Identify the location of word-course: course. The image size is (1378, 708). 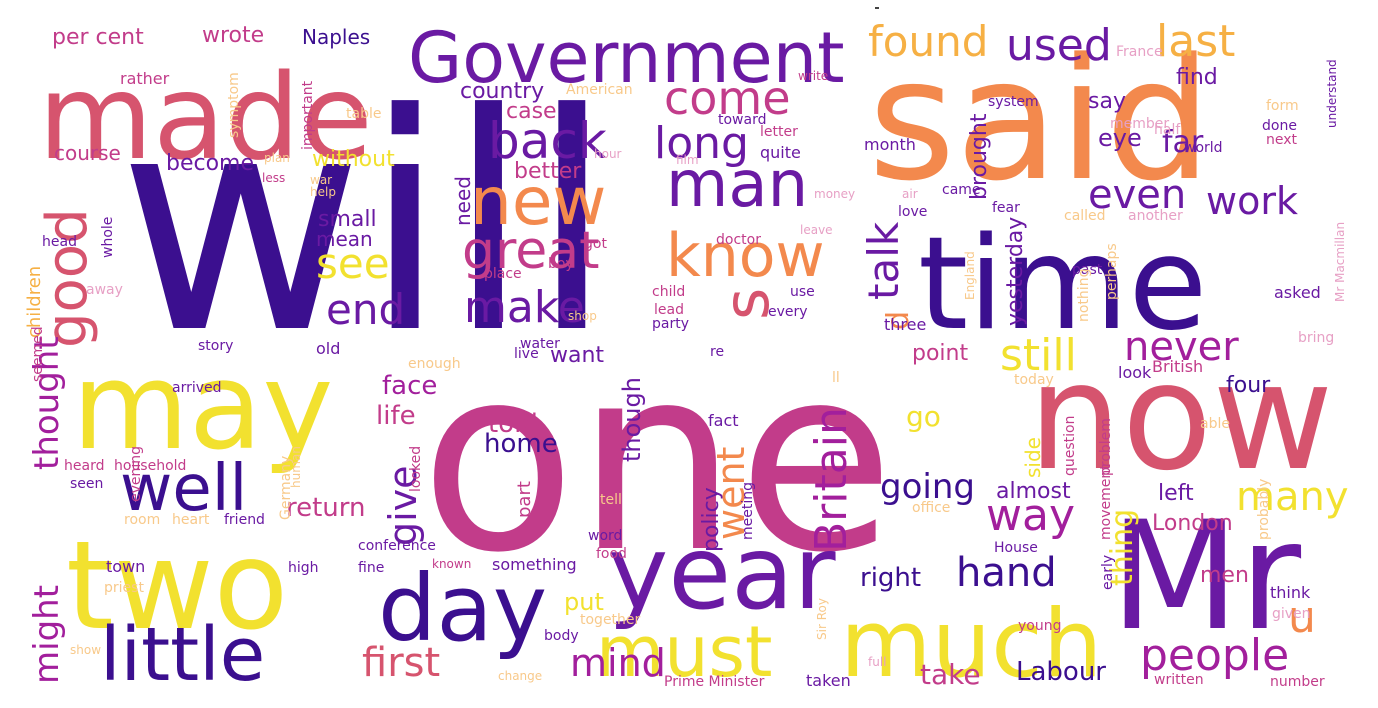
(87, 153).